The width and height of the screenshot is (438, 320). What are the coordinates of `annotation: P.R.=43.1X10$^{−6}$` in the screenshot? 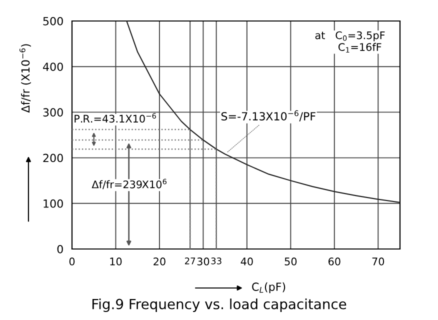 It's located at (115, 118).